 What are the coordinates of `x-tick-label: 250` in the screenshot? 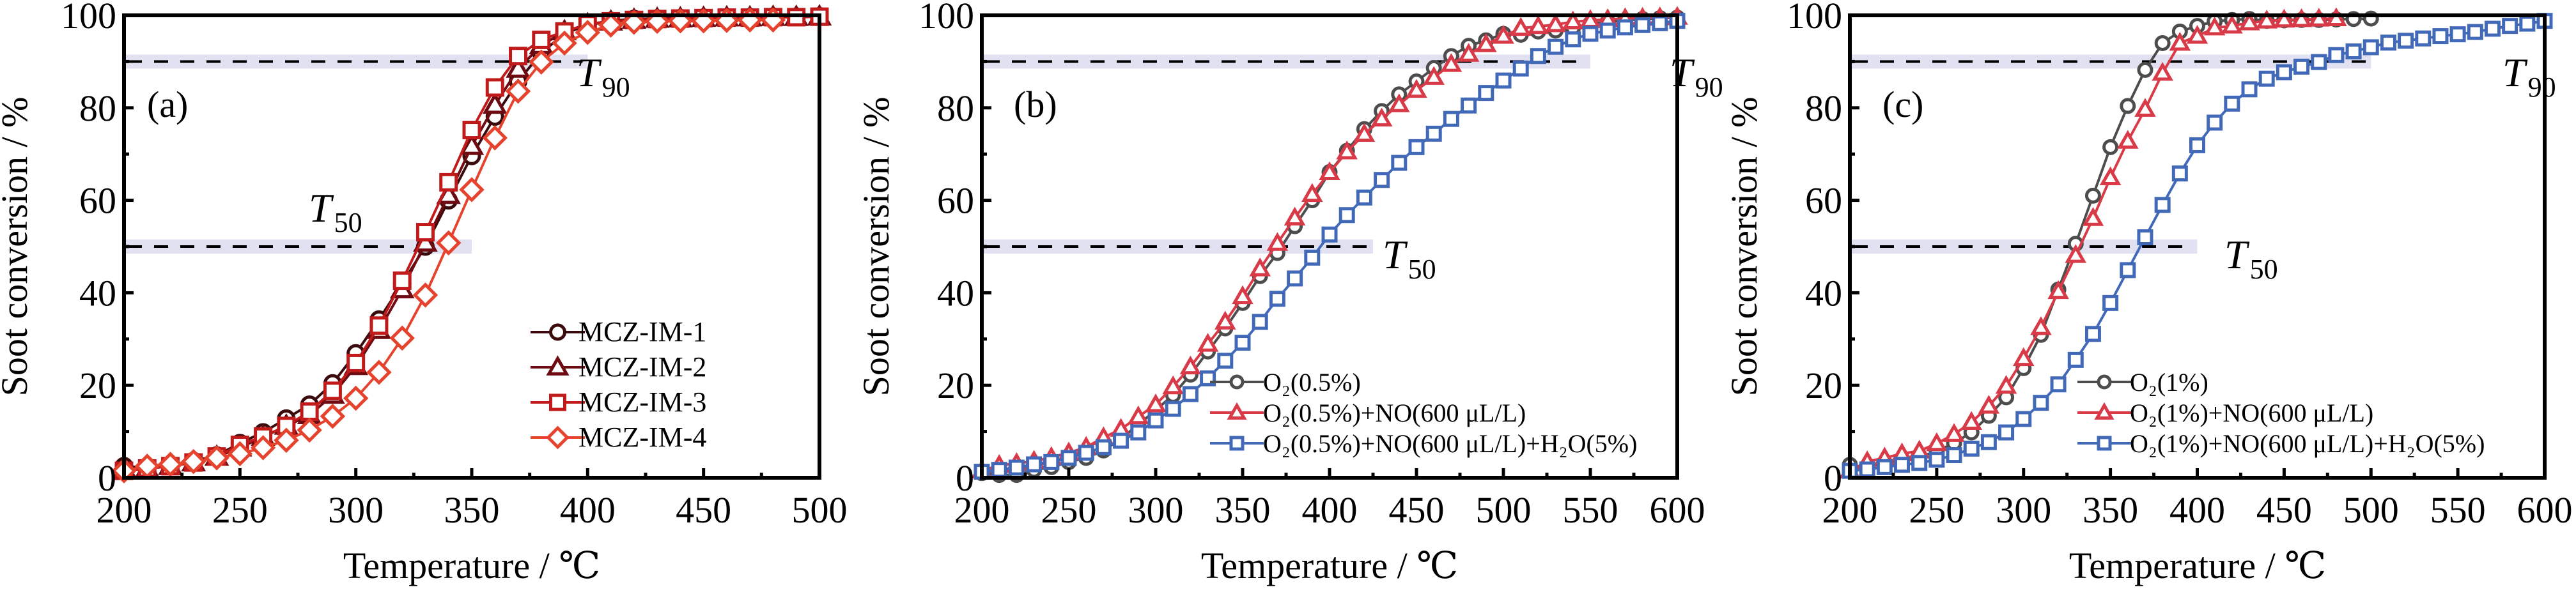 It's located at (1937, 510).